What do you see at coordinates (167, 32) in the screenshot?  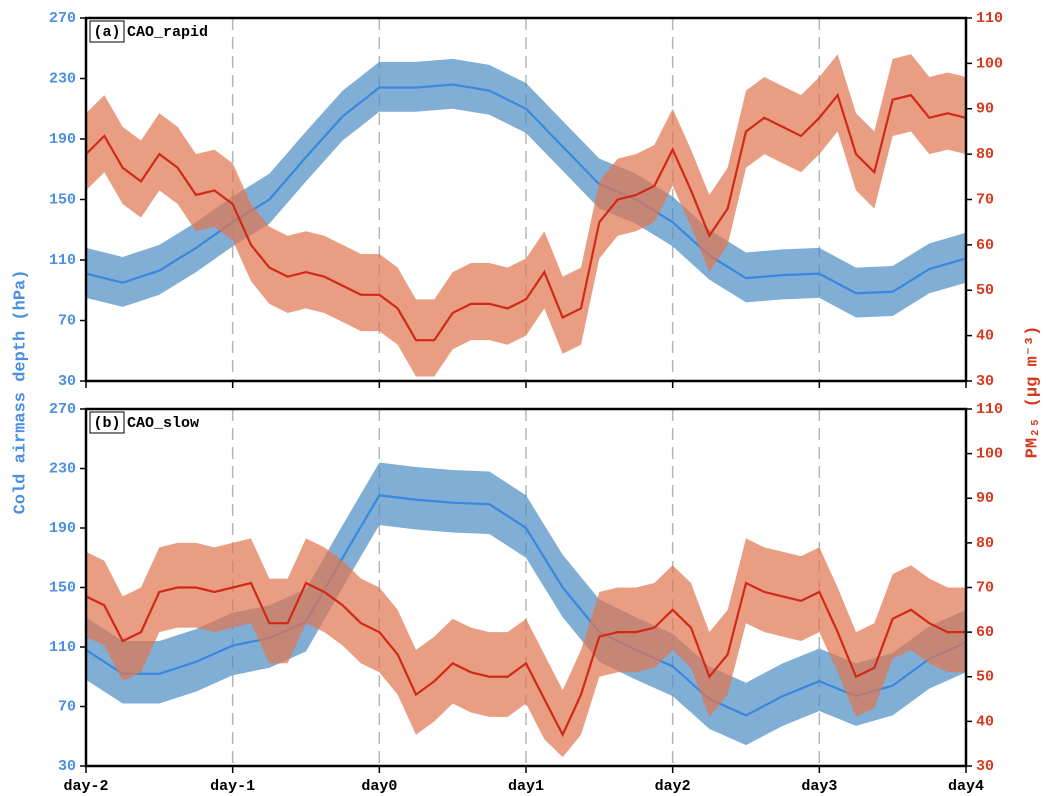 I see `panel-title: CAO_rapid` at bounding box center [167, 32].